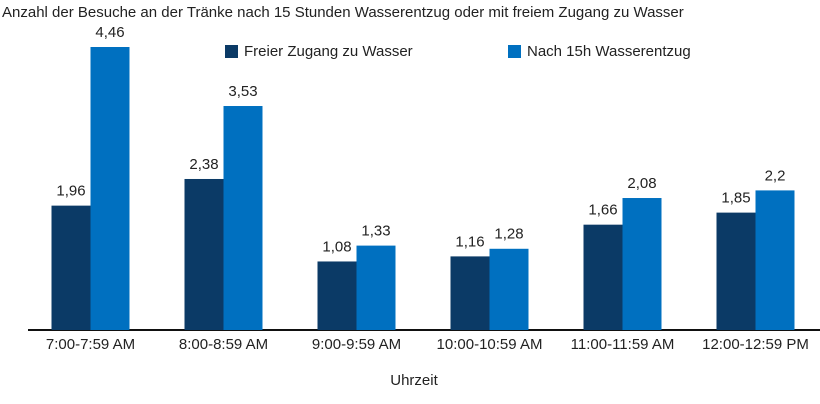  Describe the element at coordinates (490, 344) in the screenshot. I see `x-tick-label: 10:00-10:59 AM` at that location.